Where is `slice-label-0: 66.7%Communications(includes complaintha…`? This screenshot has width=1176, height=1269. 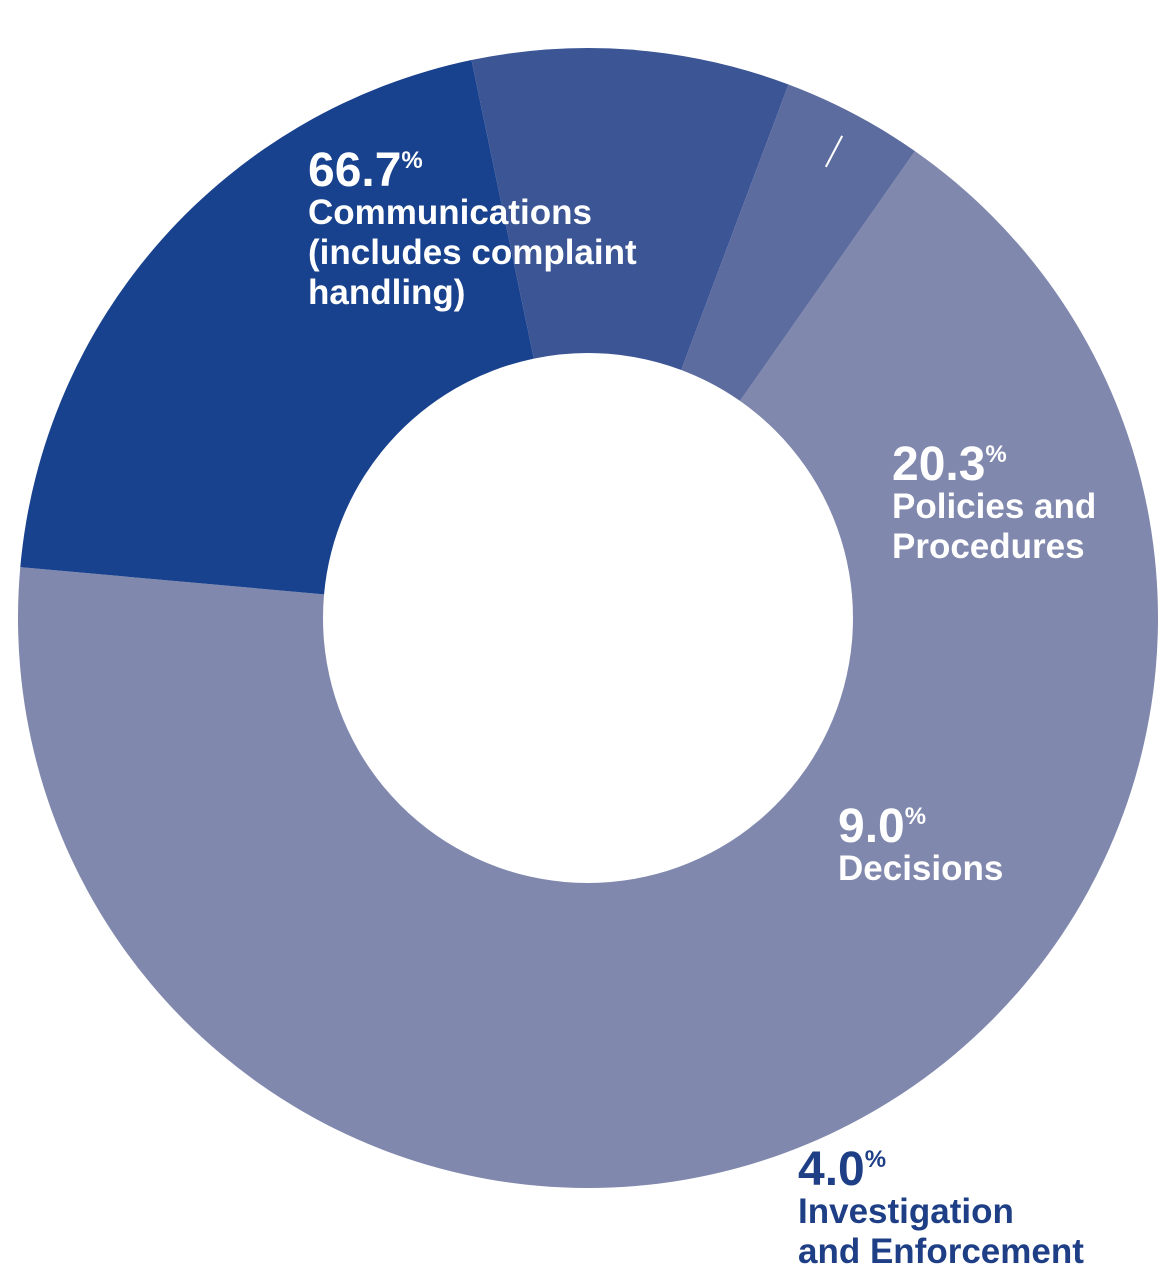
slice-label-0: 66.7%Communications(includes complaintha… is located at coordinates (472, 228).